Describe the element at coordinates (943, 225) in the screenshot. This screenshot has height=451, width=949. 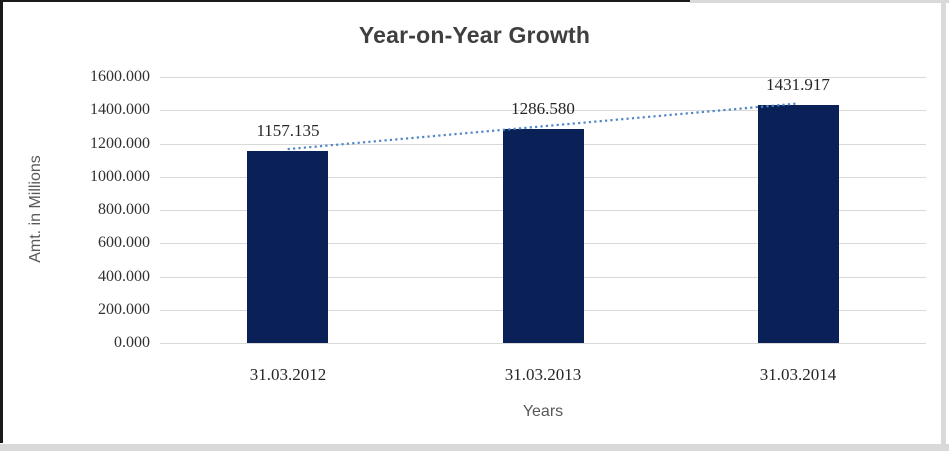
I see `frame-border-right` at that location.